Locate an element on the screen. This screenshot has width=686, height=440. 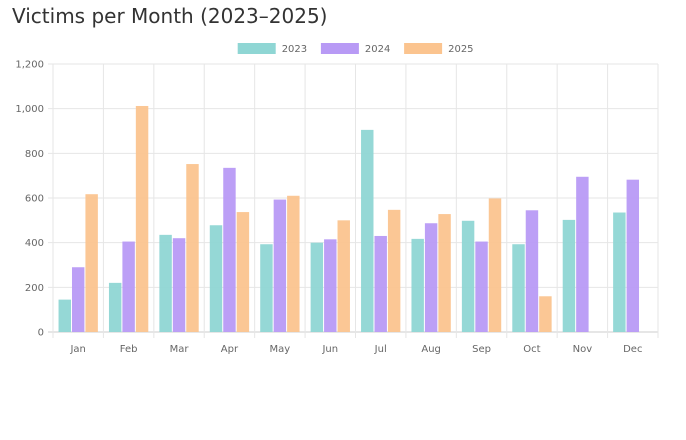
bar-2024-apr is located at coordinates (229, 249).